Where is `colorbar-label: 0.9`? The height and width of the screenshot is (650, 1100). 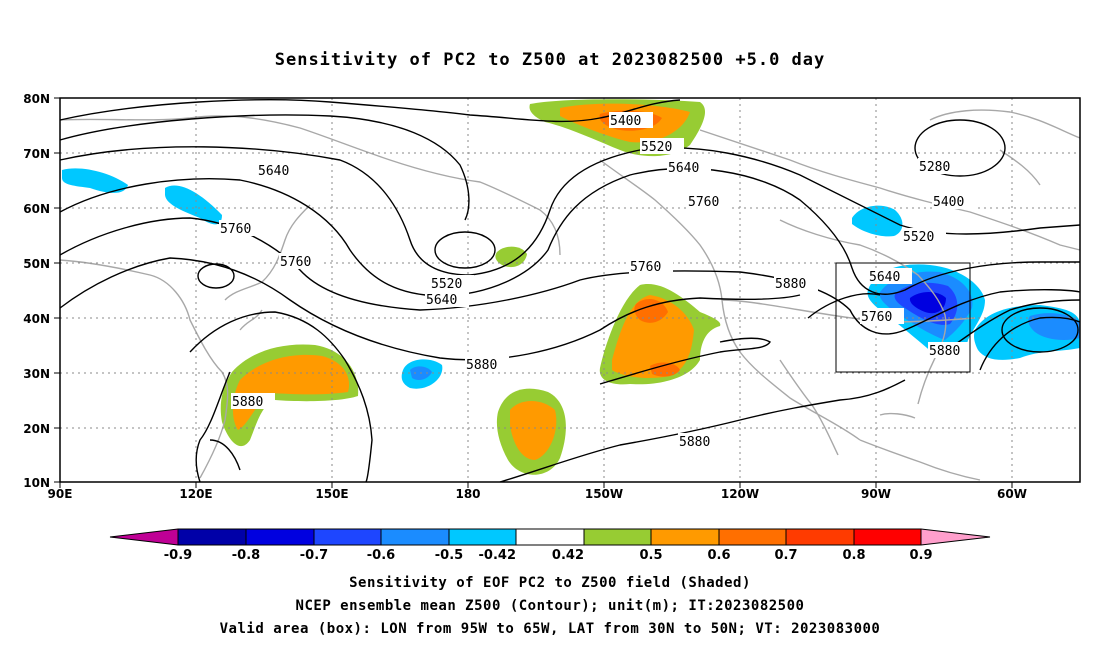
colorbar-label: 0.9 is located at coordinates (920, 555).